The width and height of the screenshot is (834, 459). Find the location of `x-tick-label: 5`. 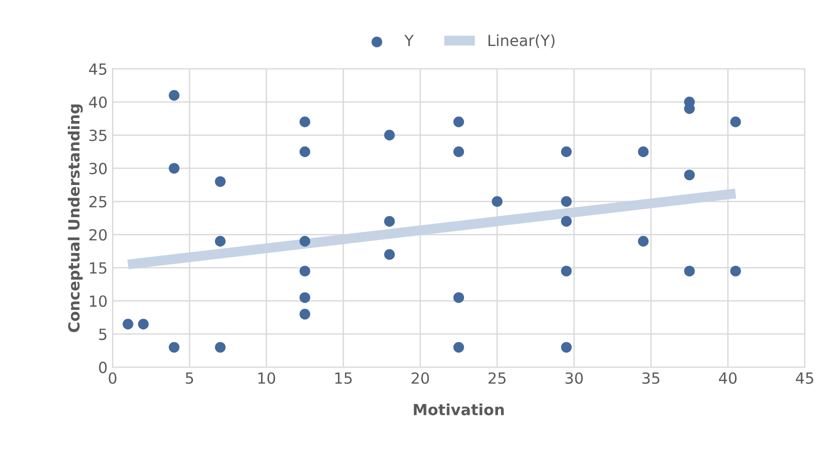

x-tick-label: 5 is located at coordinates (190, 378).